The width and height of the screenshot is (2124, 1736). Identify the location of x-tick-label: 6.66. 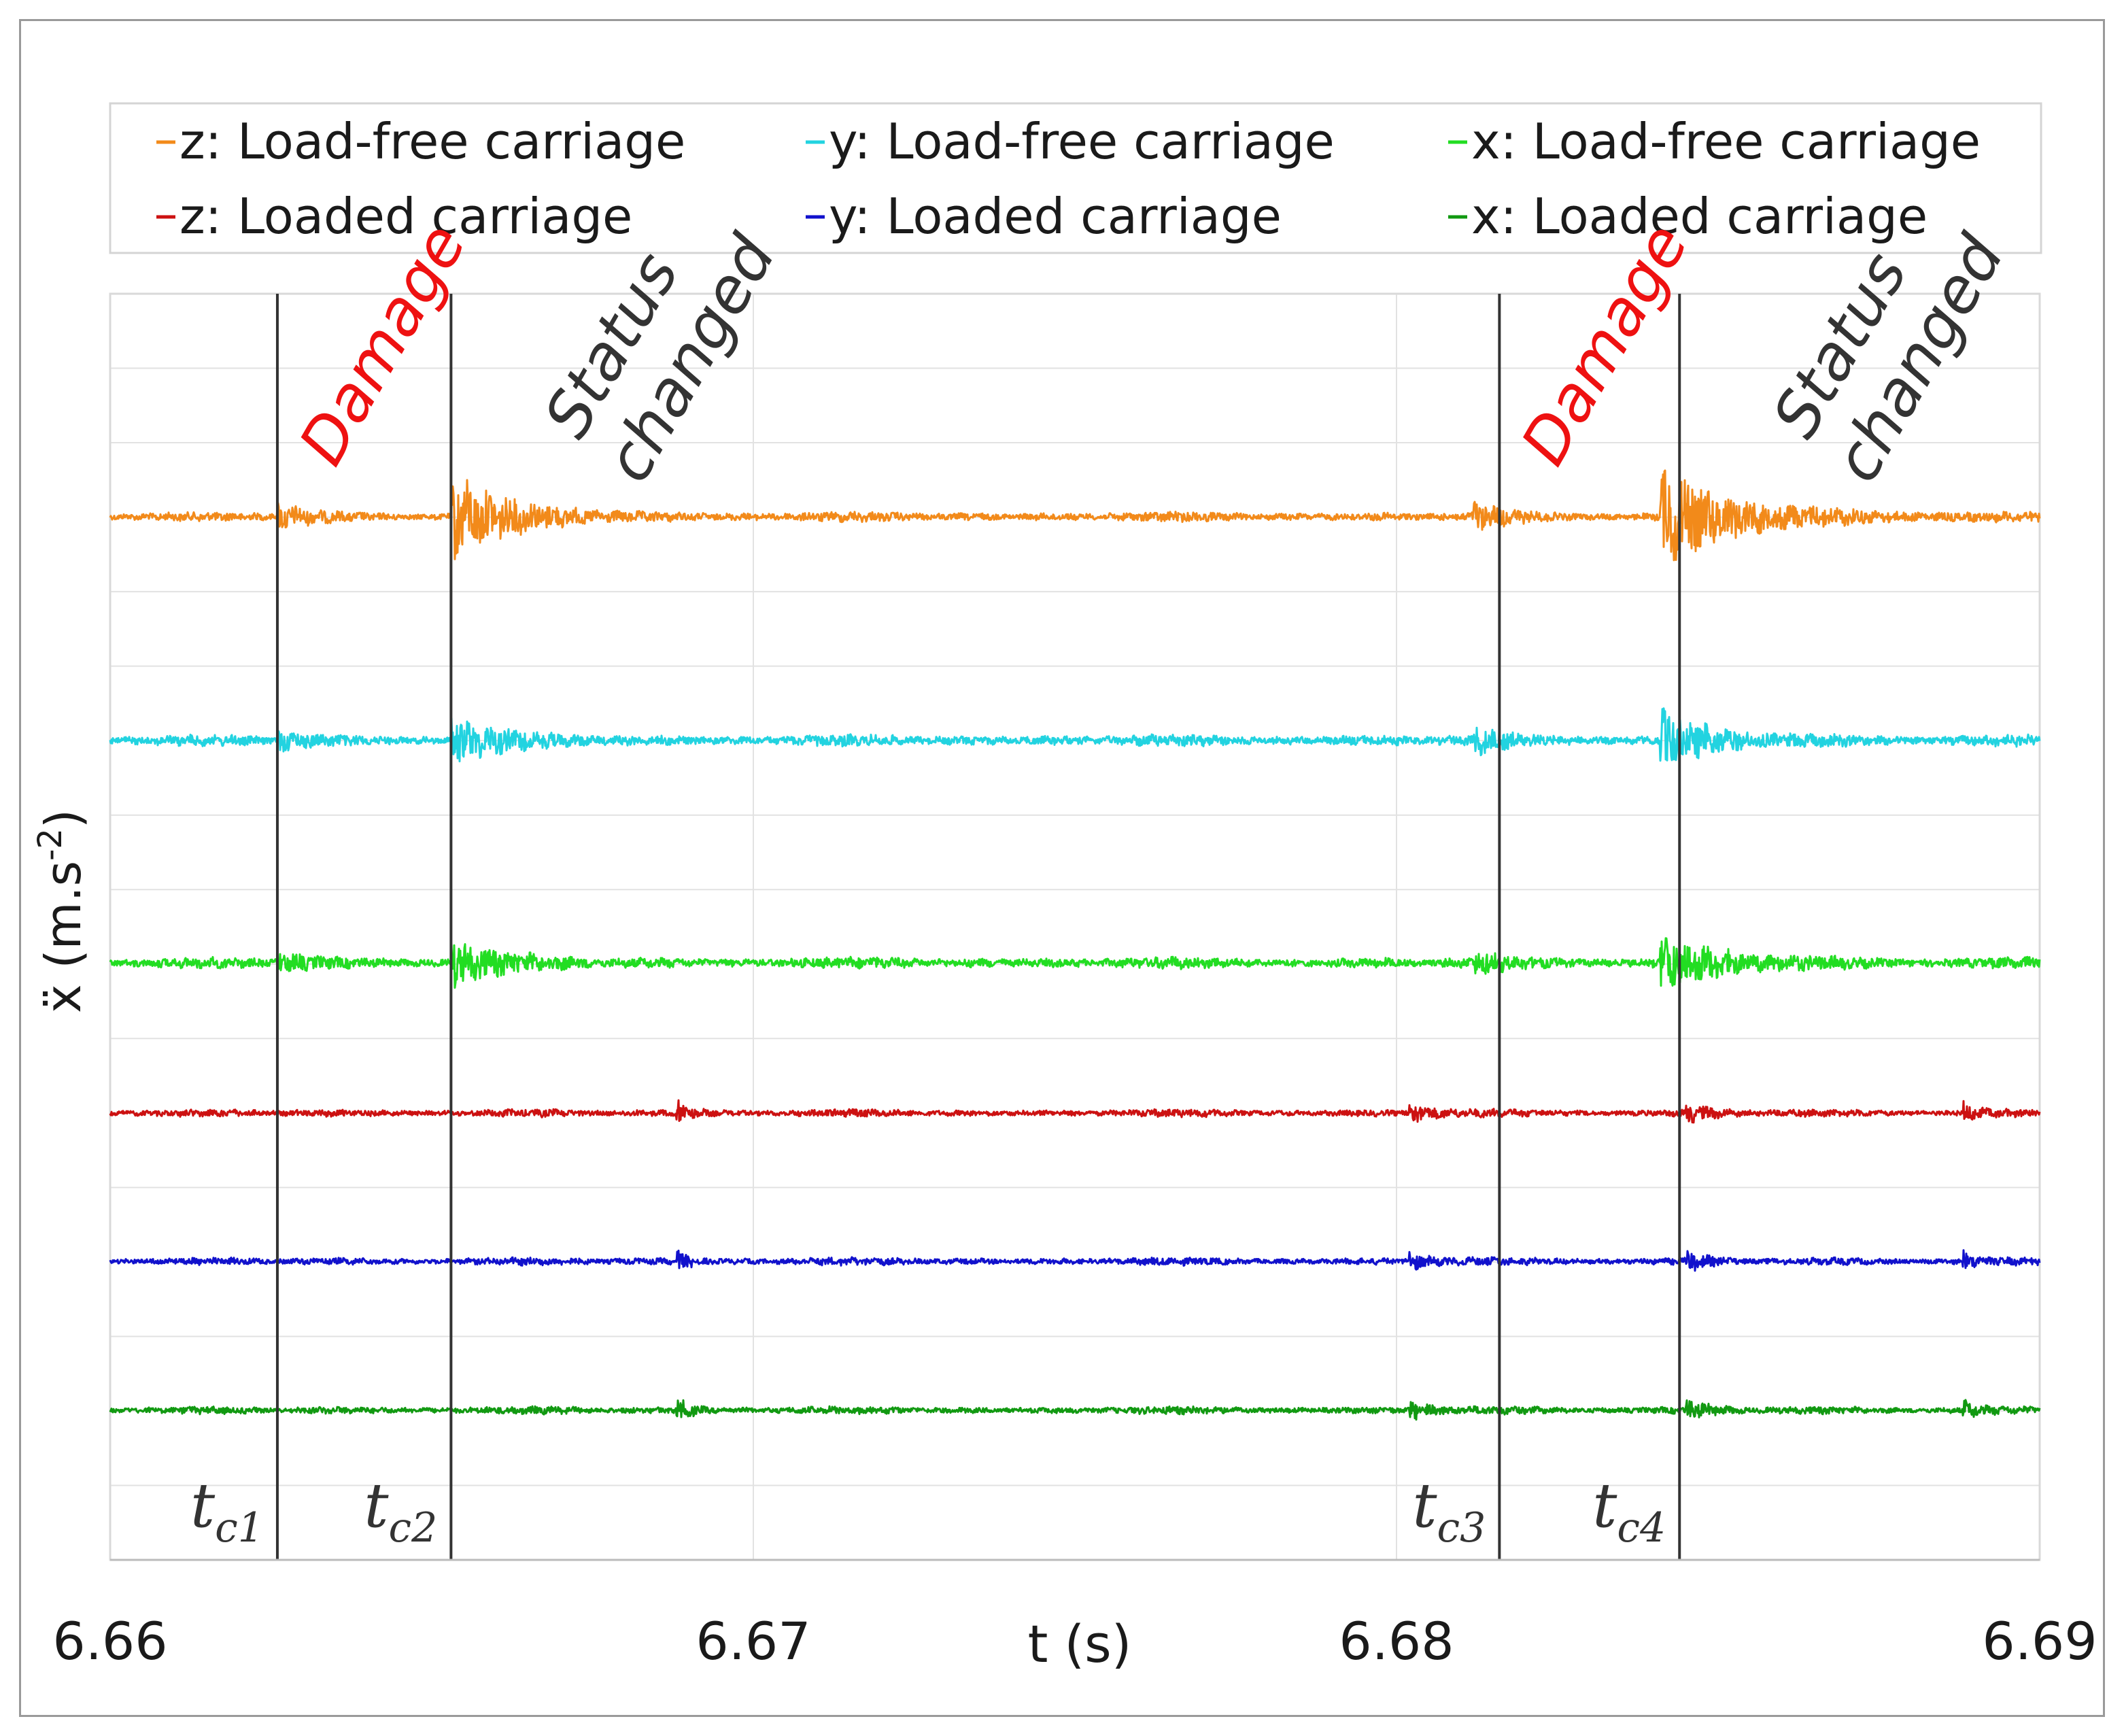
(109, 1641).